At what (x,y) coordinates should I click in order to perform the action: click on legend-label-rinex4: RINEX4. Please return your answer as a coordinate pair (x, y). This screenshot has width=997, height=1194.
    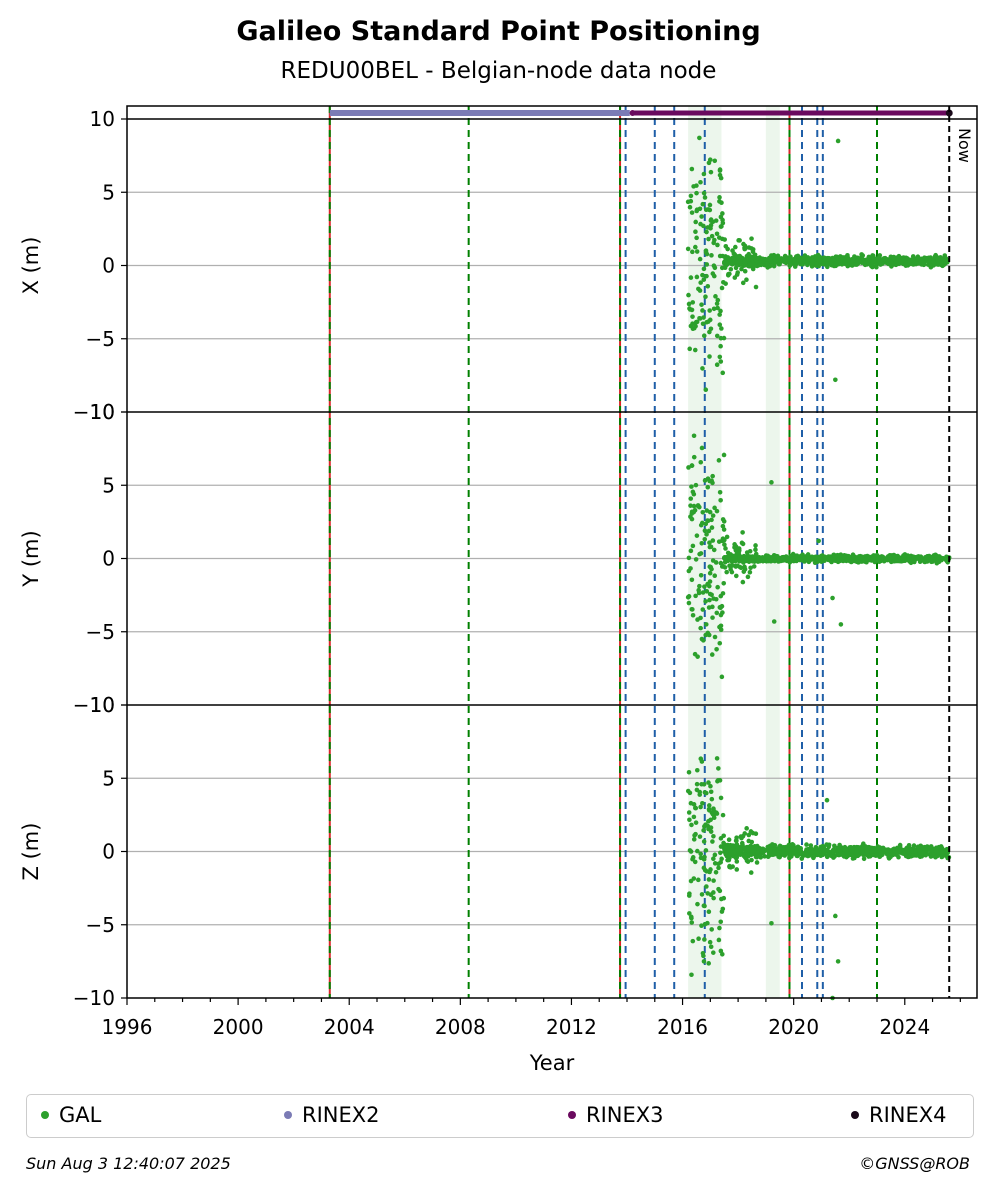
    Looking at the image, I should click on (908, 1115).